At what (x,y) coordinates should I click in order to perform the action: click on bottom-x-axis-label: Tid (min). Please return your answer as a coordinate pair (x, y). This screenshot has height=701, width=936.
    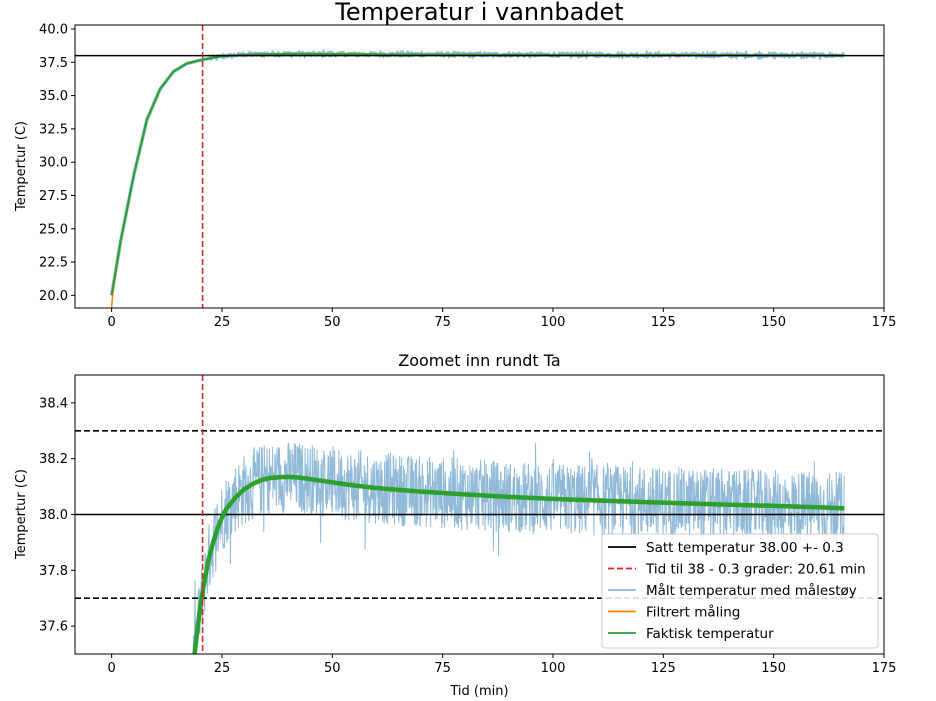
    Looking at the image, I should click on (478, 691).